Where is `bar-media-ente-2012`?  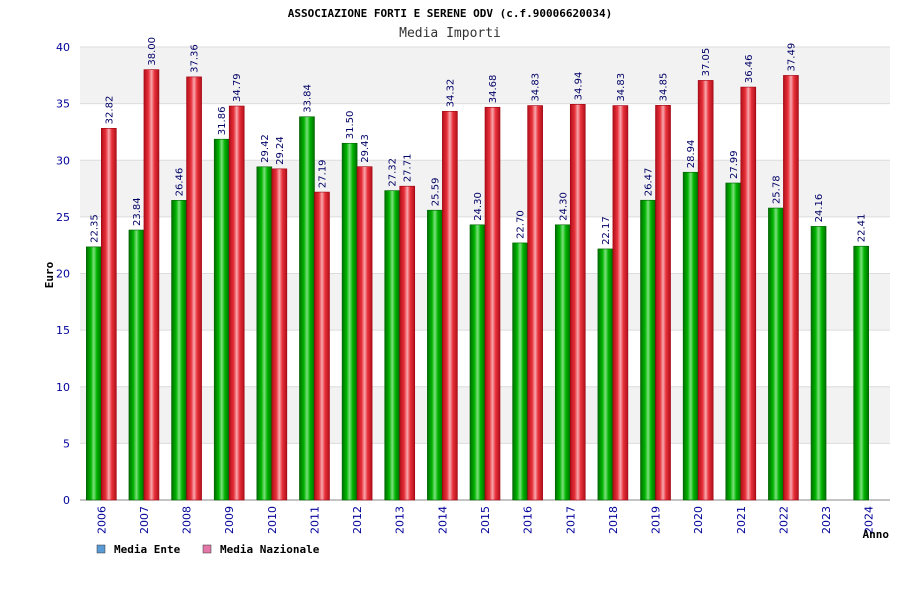 bar-media-ente-2012 is located at coordinates (349, 321).